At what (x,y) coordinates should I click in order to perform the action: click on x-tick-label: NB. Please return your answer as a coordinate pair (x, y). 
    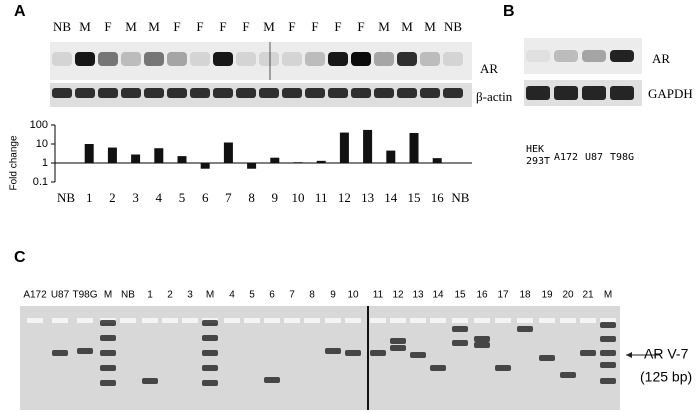
    Looking at the image, I should click on (460, 197).